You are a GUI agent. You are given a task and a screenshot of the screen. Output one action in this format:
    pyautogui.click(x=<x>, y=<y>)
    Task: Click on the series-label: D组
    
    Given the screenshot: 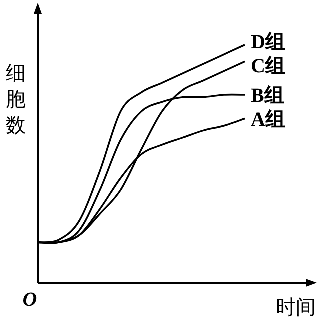 What is the action you would take?
    pyautogui.click(x=268, y=42)
    